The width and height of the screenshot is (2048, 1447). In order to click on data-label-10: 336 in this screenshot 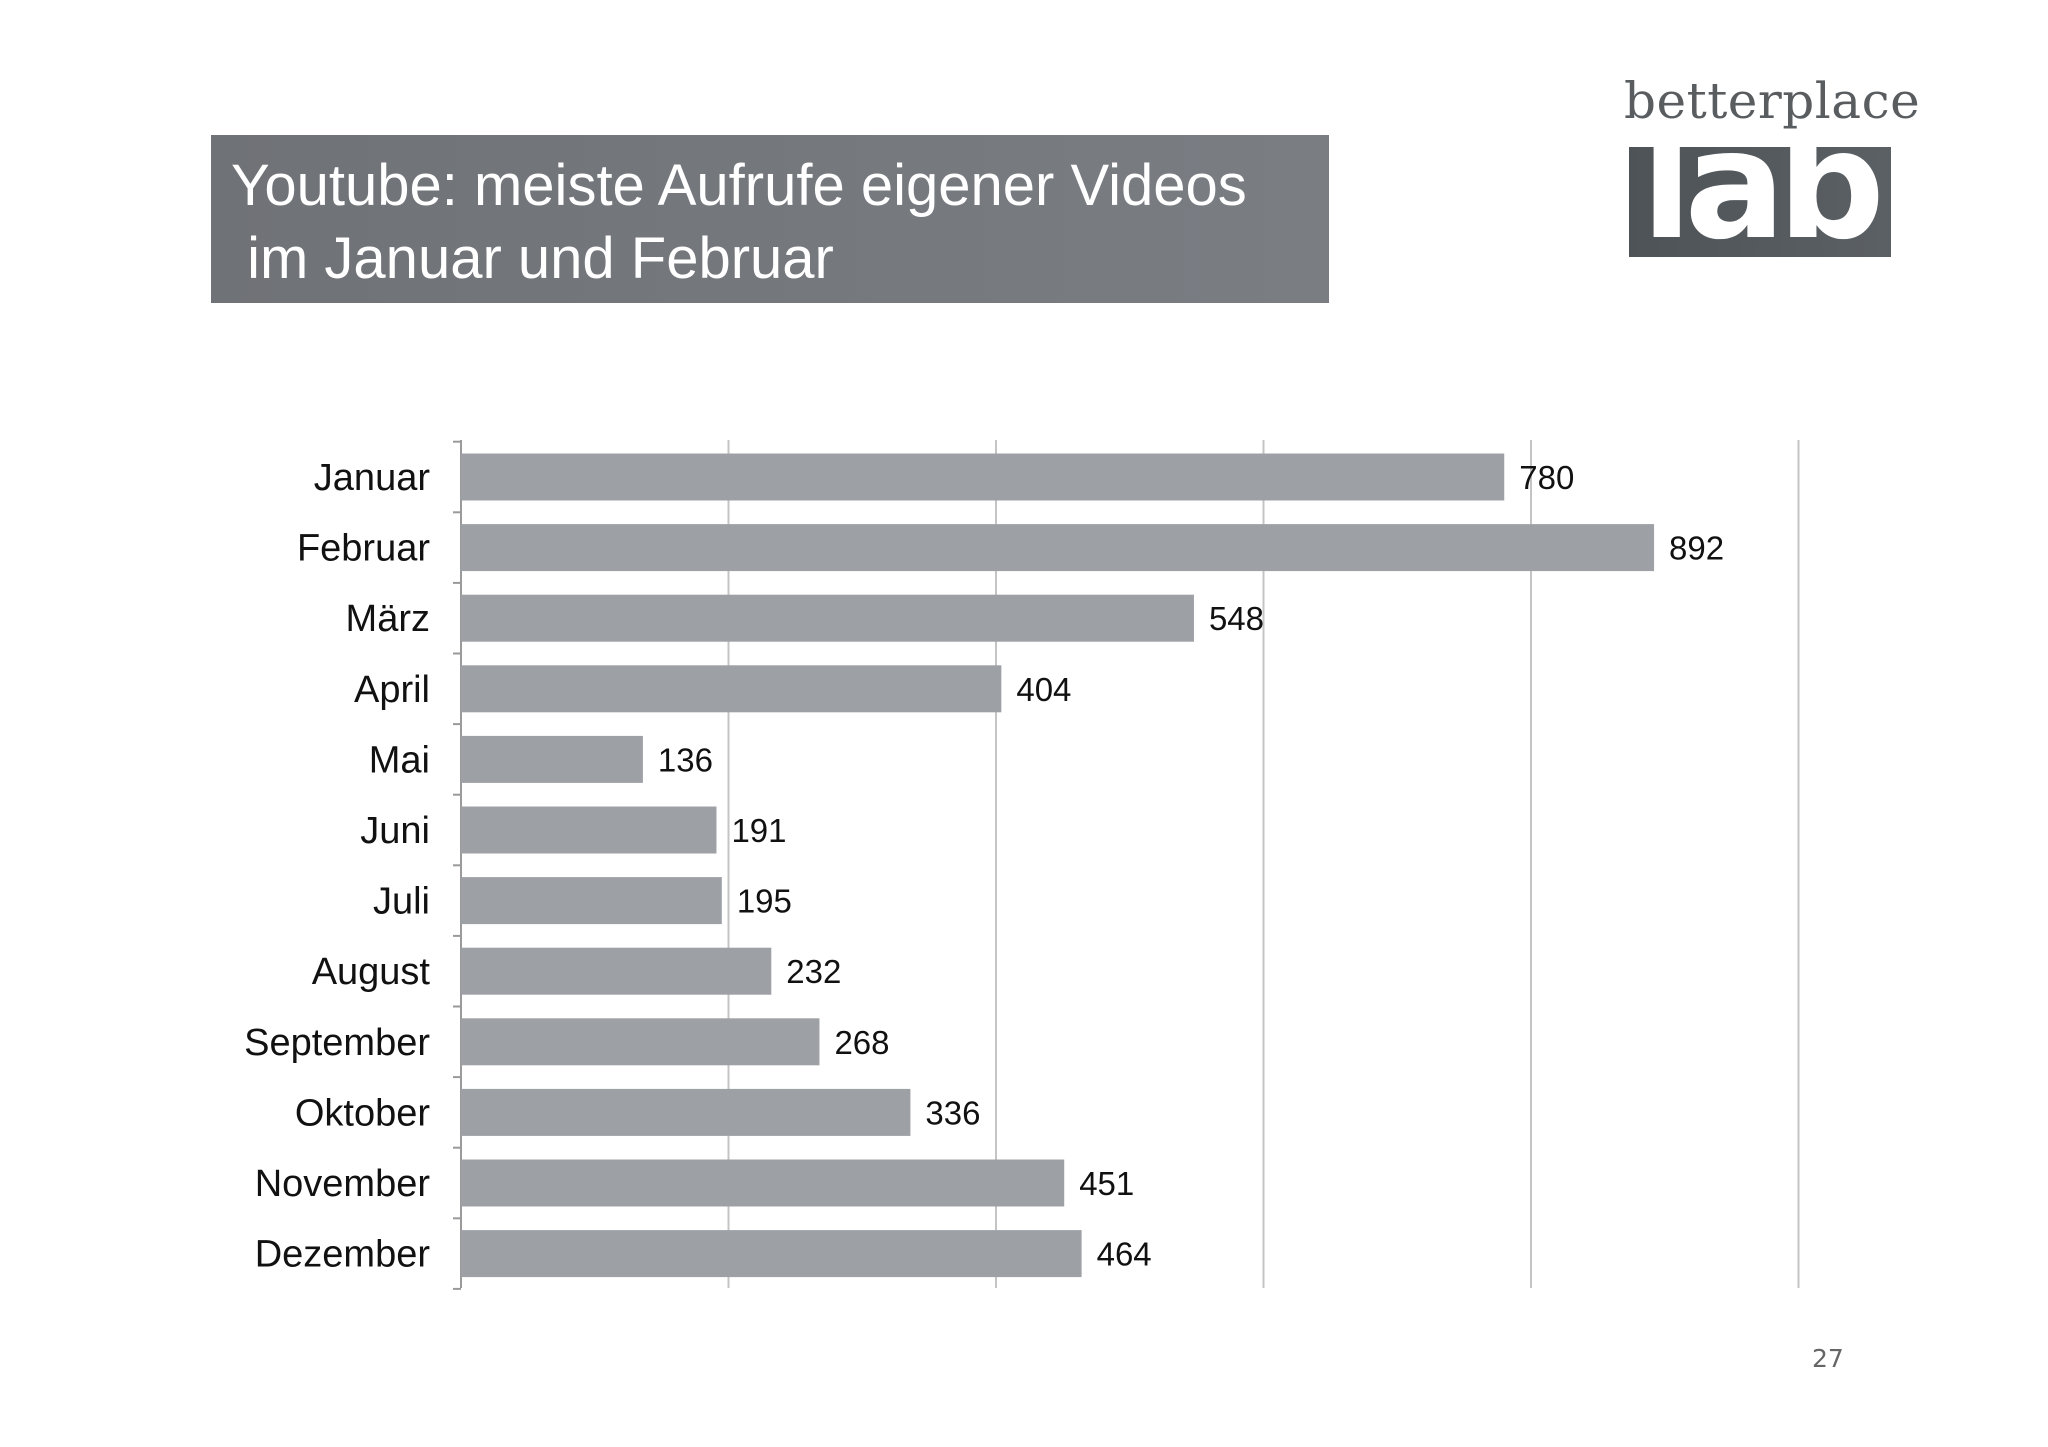, I will do `click(952, 1112)`.